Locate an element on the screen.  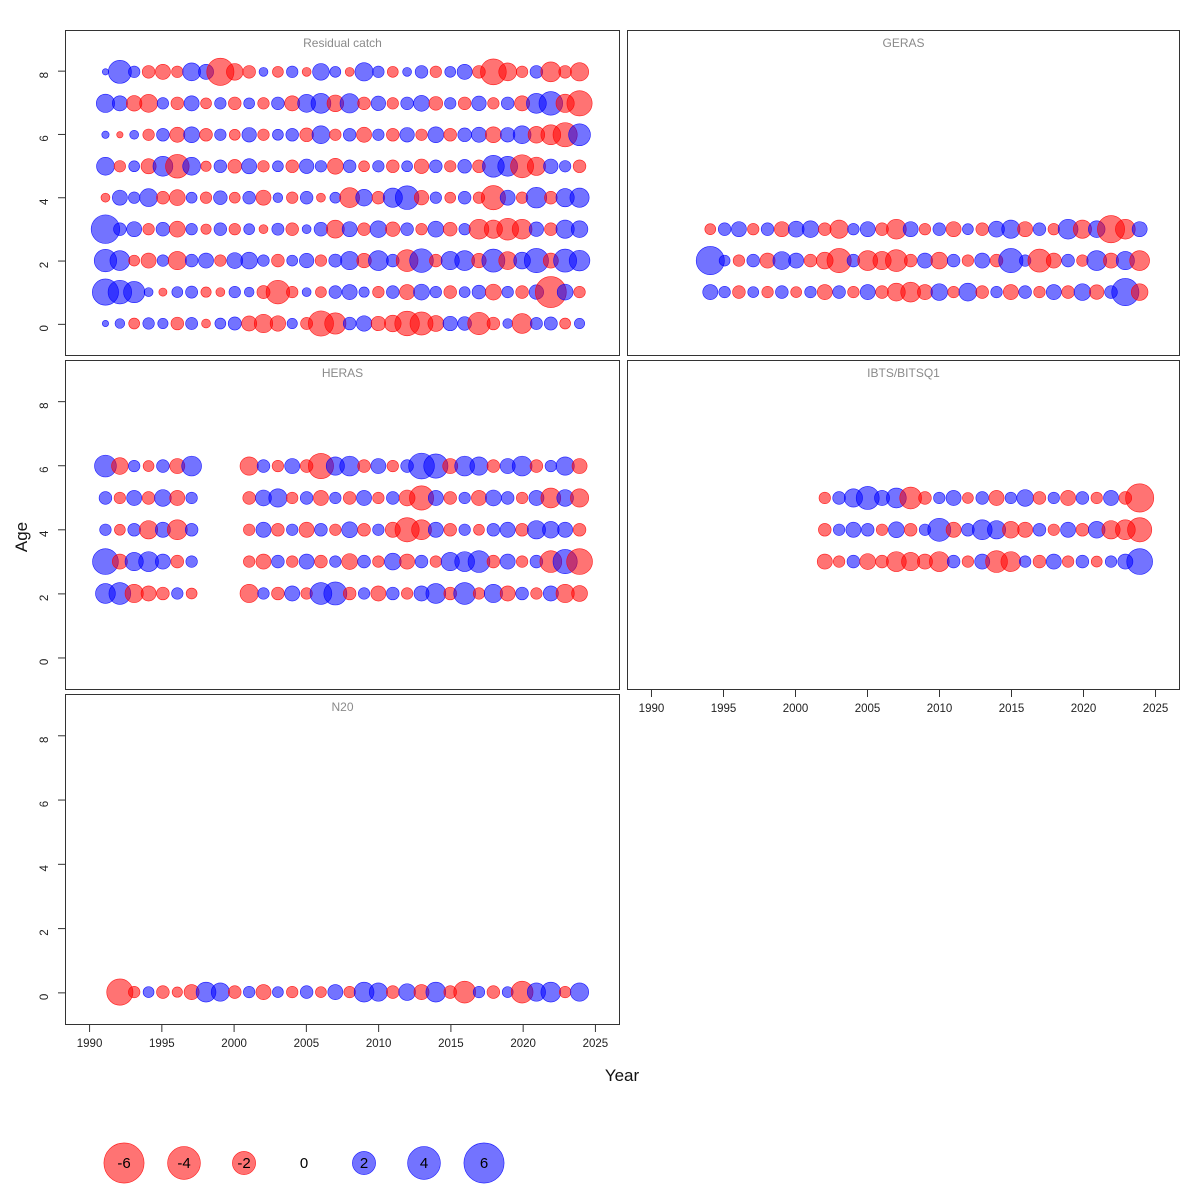
legend-value-label: 0 is located at coordinates (304, 1163).